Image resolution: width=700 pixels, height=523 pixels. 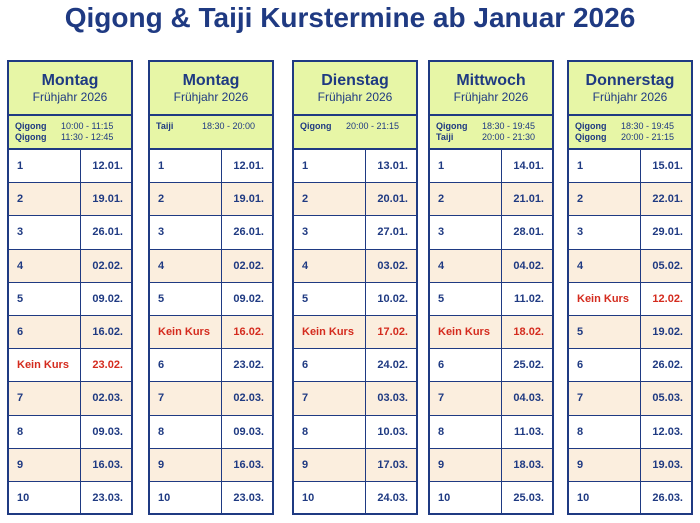 I want to click on session-row: 10 24.03., so click(x=355, y=498).